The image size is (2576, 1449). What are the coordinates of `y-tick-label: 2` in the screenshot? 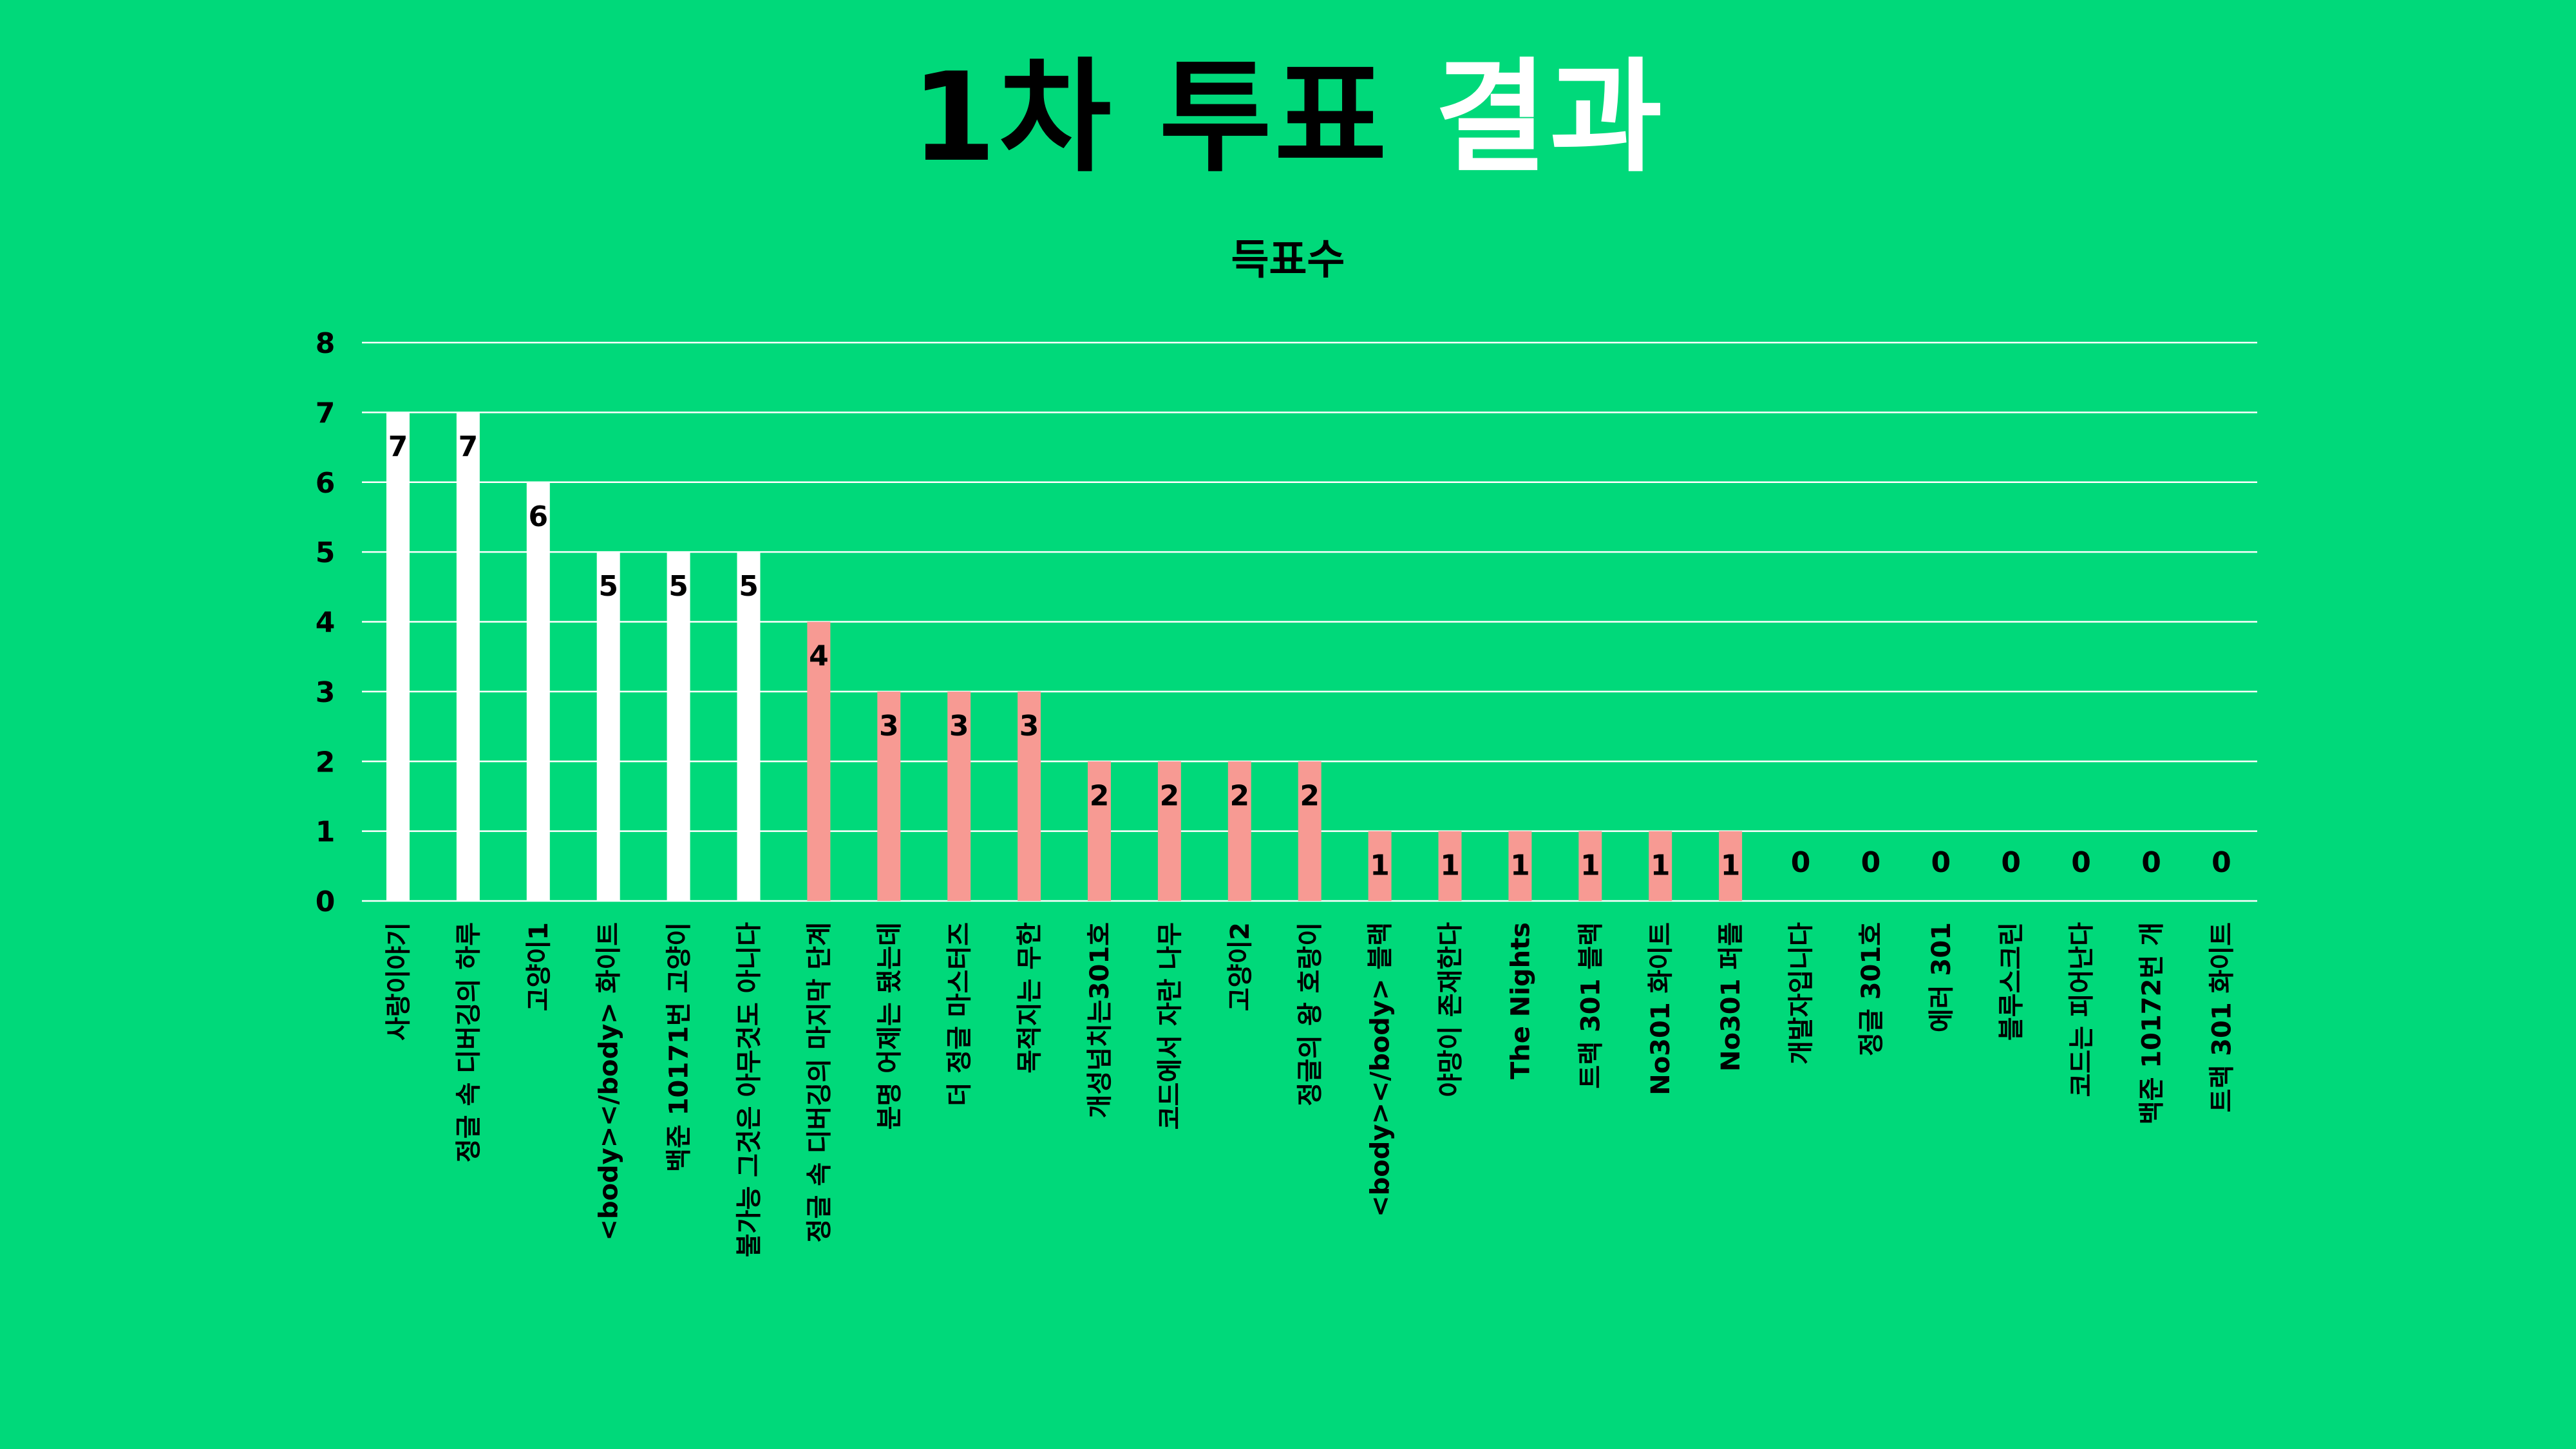 It's located at (326, 762).